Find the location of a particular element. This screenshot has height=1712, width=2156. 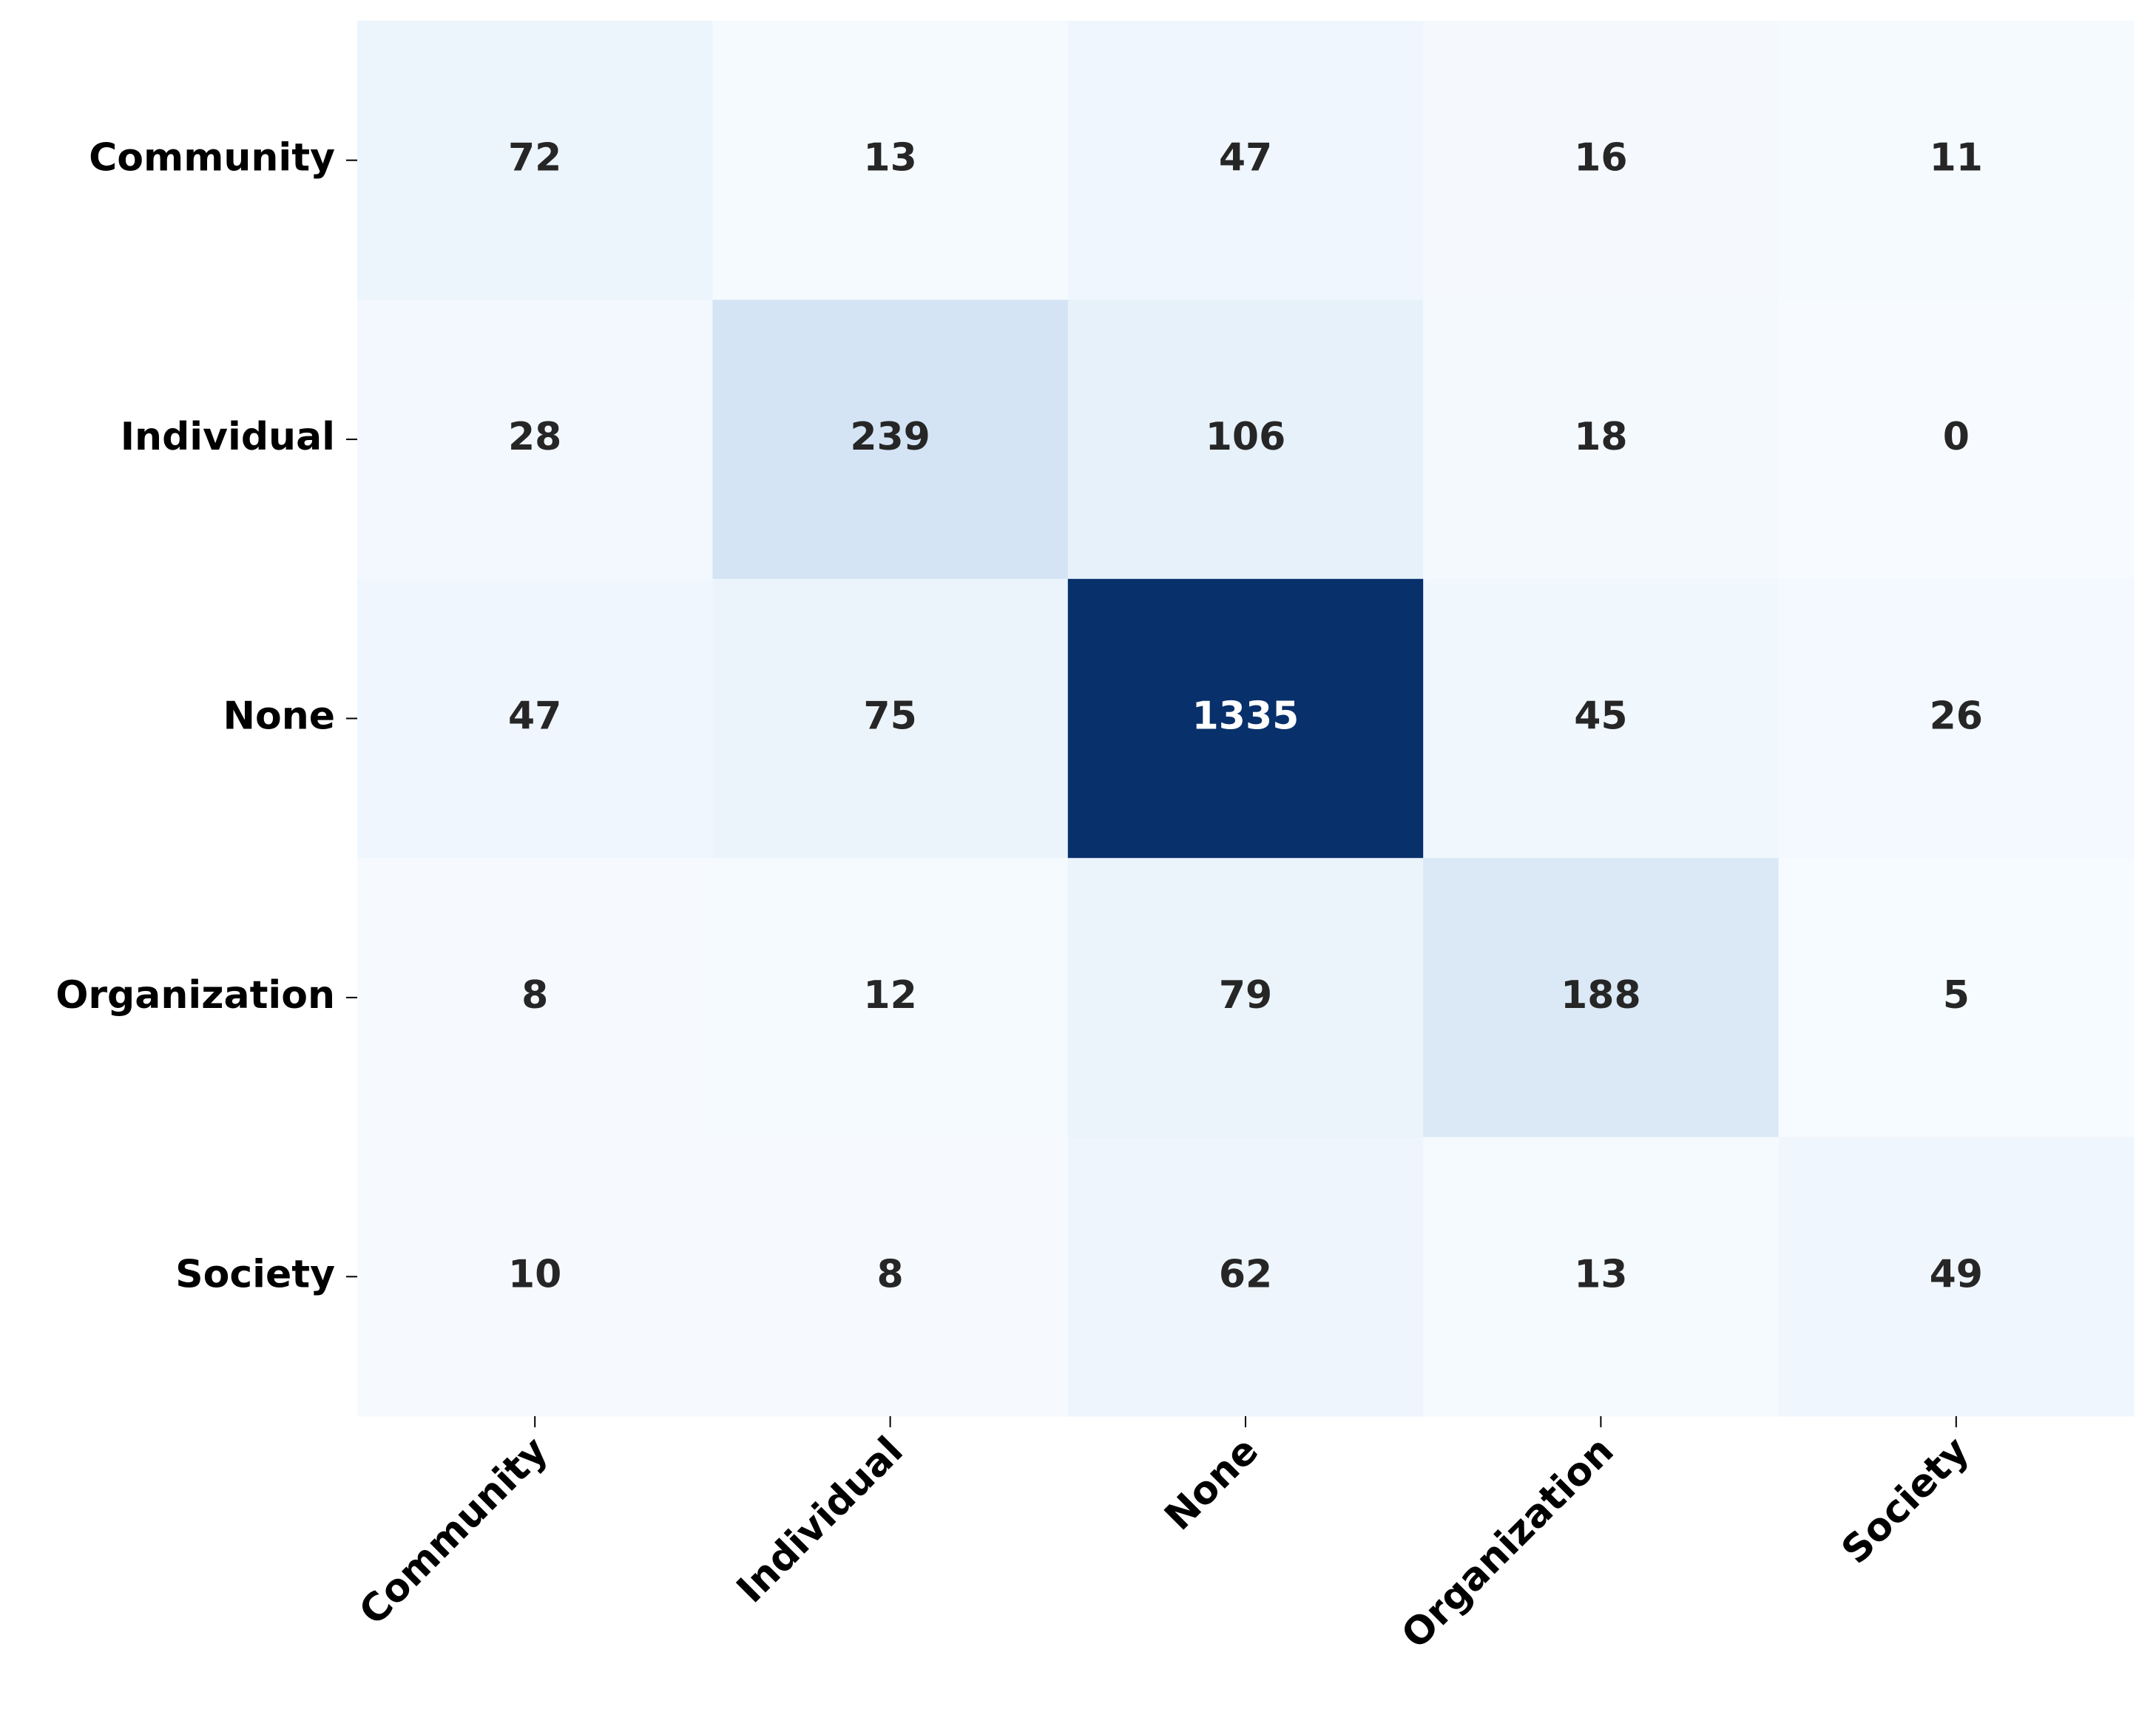

cell-label: 18 is located at coordinates (1600, 437).